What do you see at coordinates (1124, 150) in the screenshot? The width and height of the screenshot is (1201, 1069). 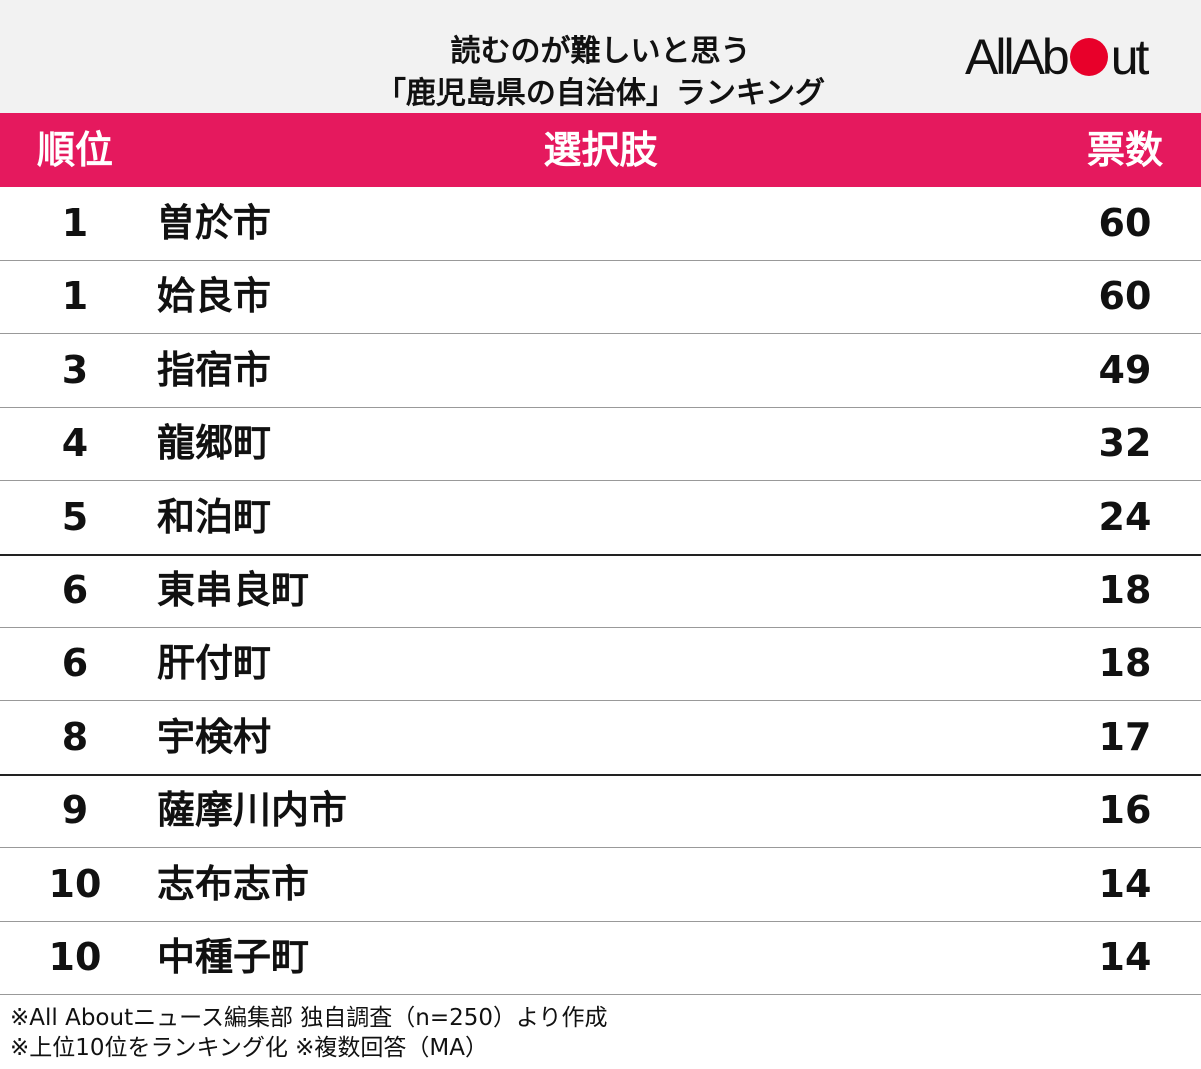 I see `column-header: 票数` at bounding box center [1124, 150].